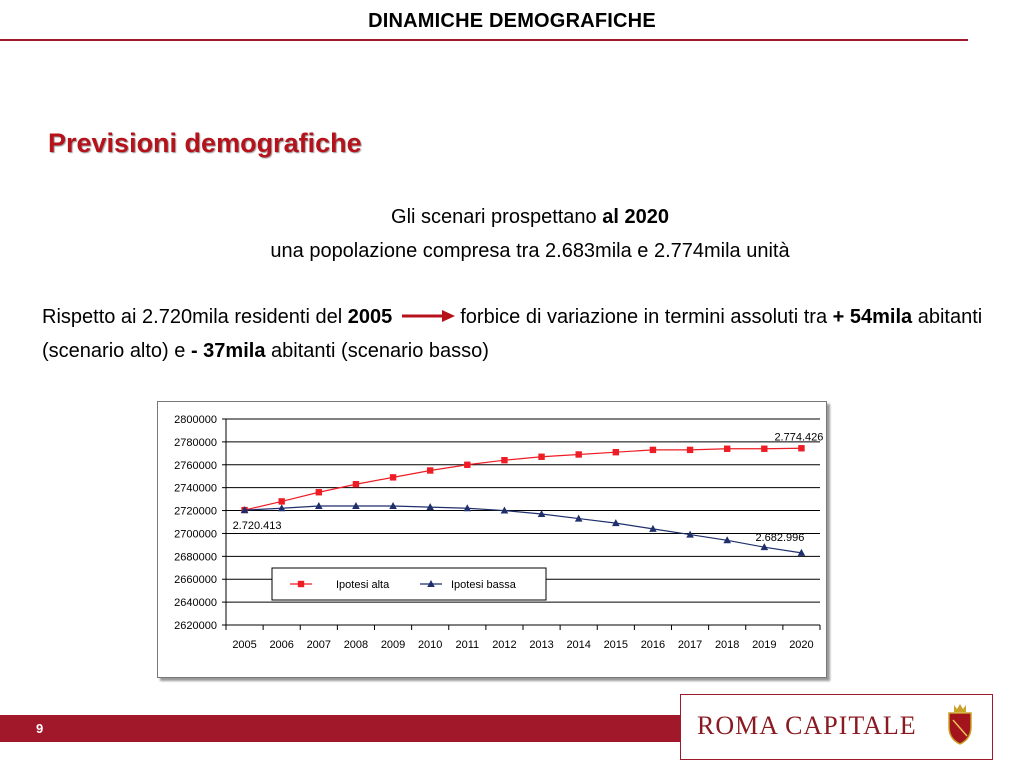 Image resolution: width=1024 pixels, height=768 pixels. I want to click on x-tick-label: 2018, so click(727, 645).